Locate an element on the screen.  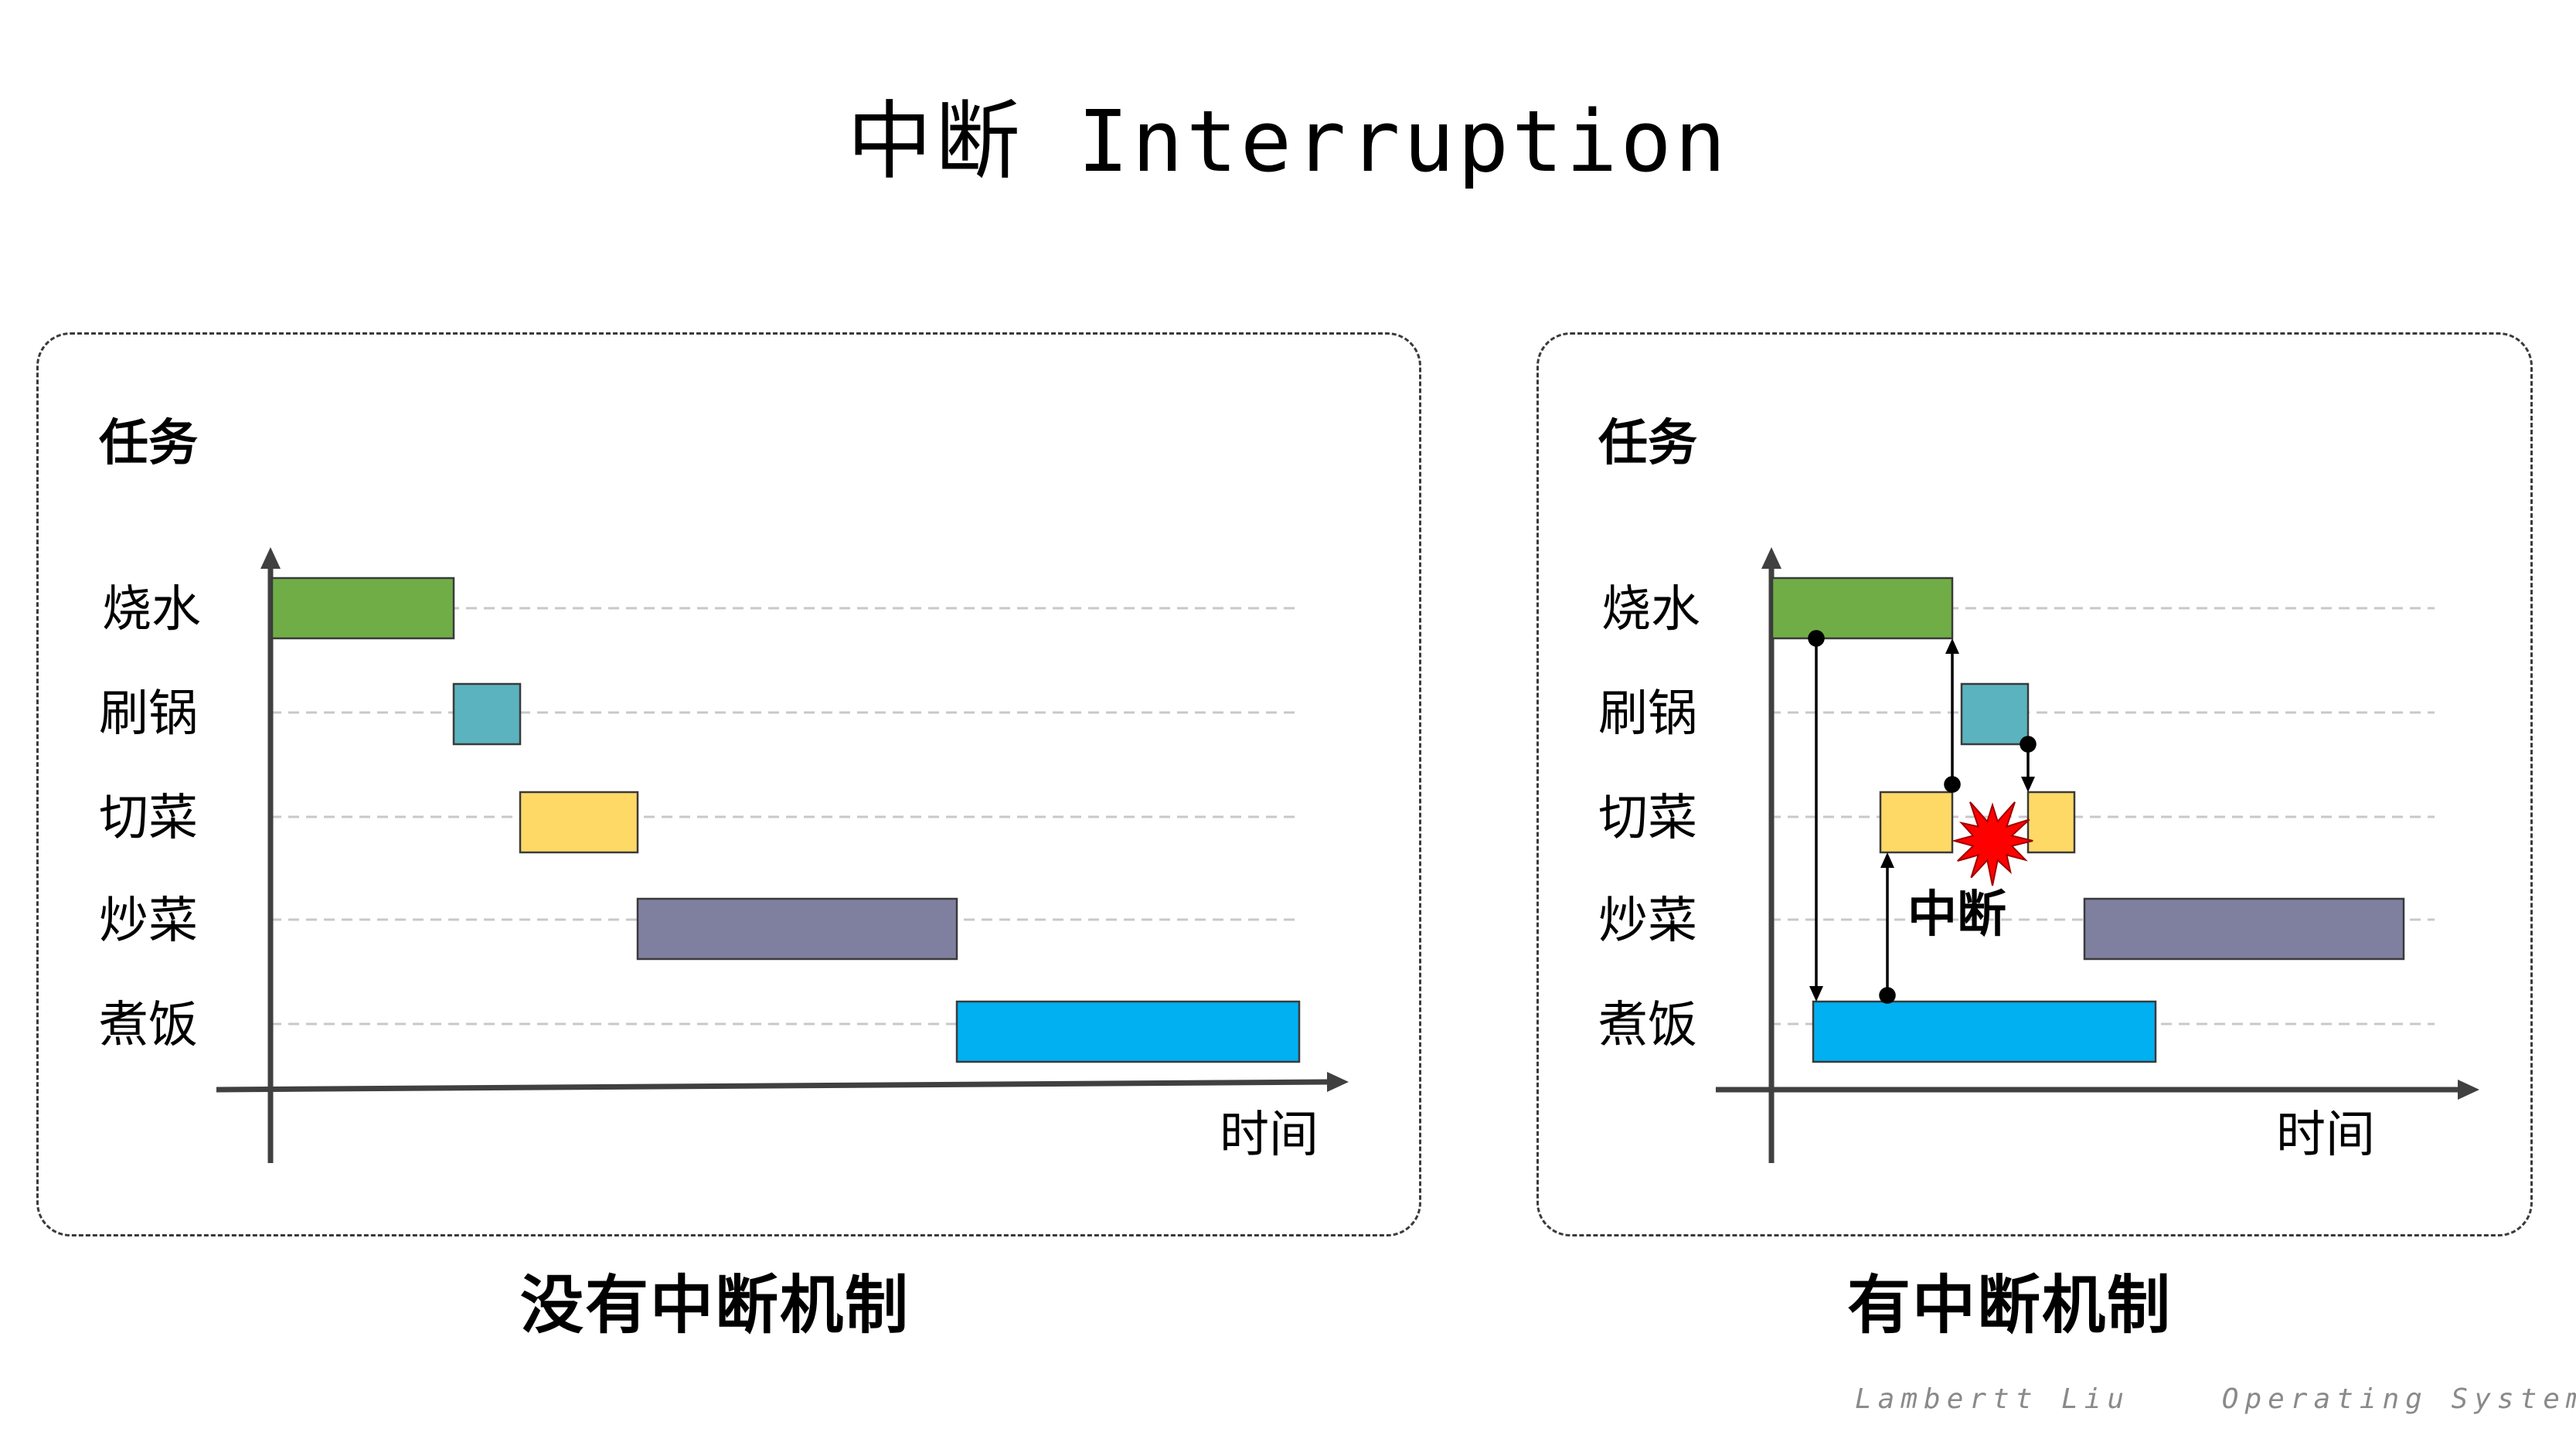
page-title: 中断 Interruption is located at coordinates (1288, 142).